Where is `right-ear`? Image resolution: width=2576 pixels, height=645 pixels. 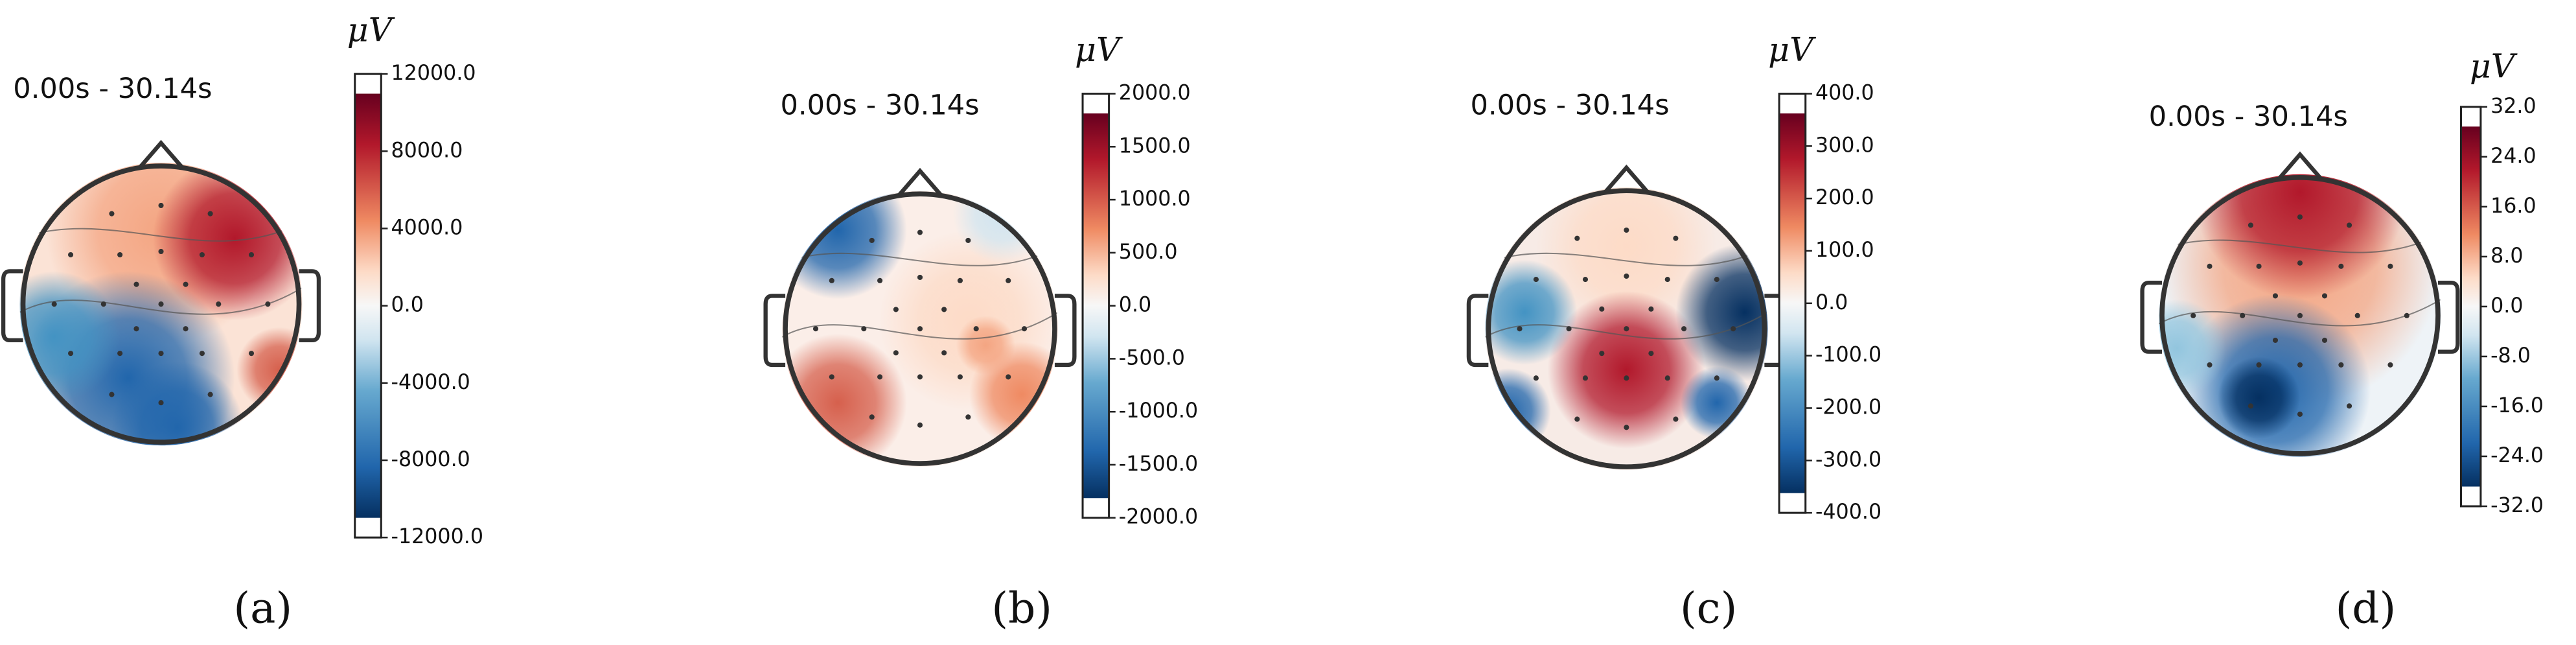 right-ear is located at coordinates (310, 306).